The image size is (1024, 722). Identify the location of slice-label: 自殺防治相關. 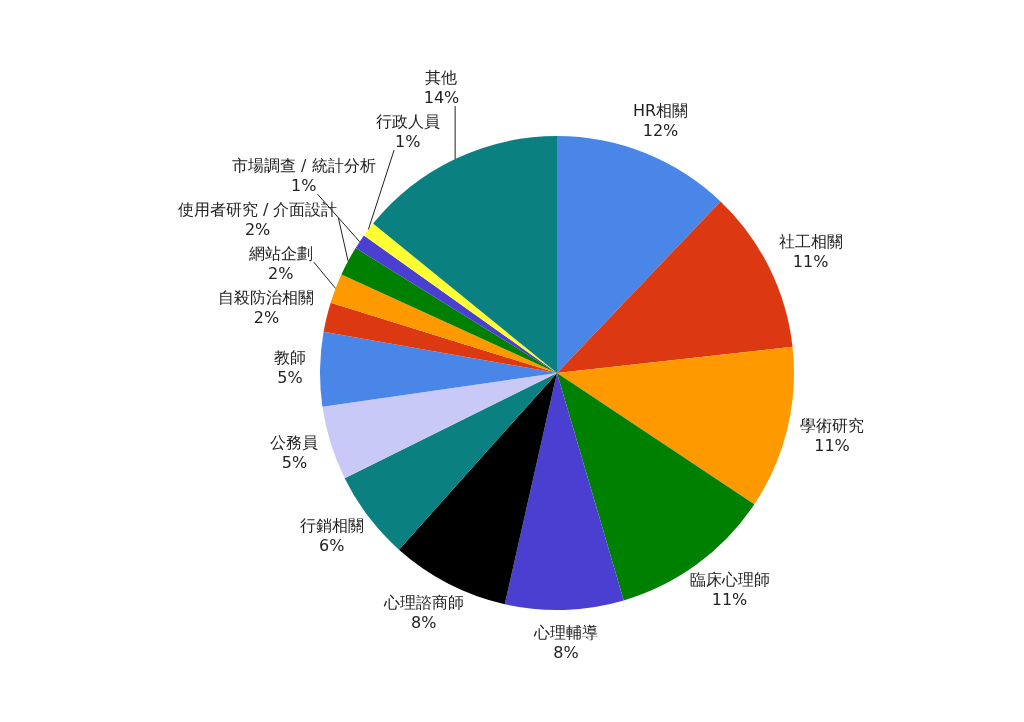
(266, 298).